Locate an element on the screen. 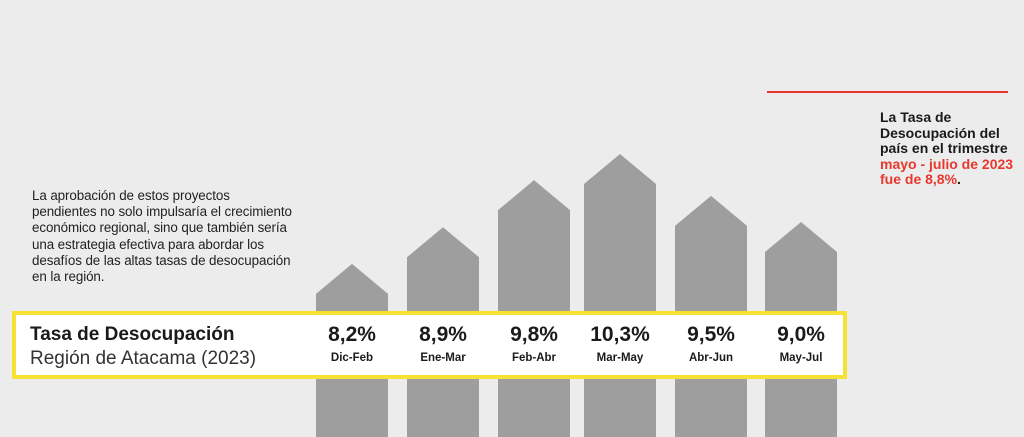  period-label: Dic-Feb is located at coordinates (352, 358).